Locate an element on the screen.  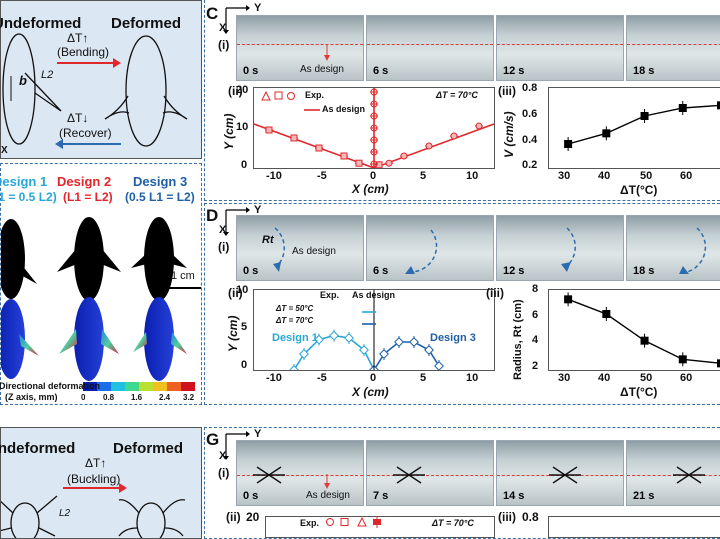
f-deformed-title: Deformed is located at coordinates (148, 448).